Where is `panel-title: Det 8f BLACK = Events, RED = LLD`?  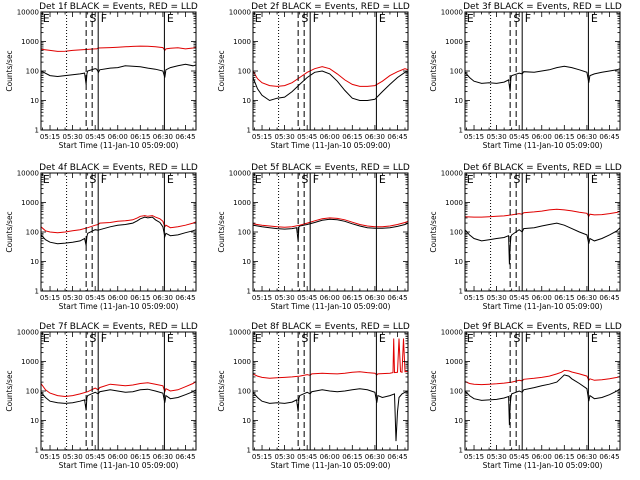
panel-title: Det 8f BLACK = Events, RED = LLD is located at coordinates (330, 327).